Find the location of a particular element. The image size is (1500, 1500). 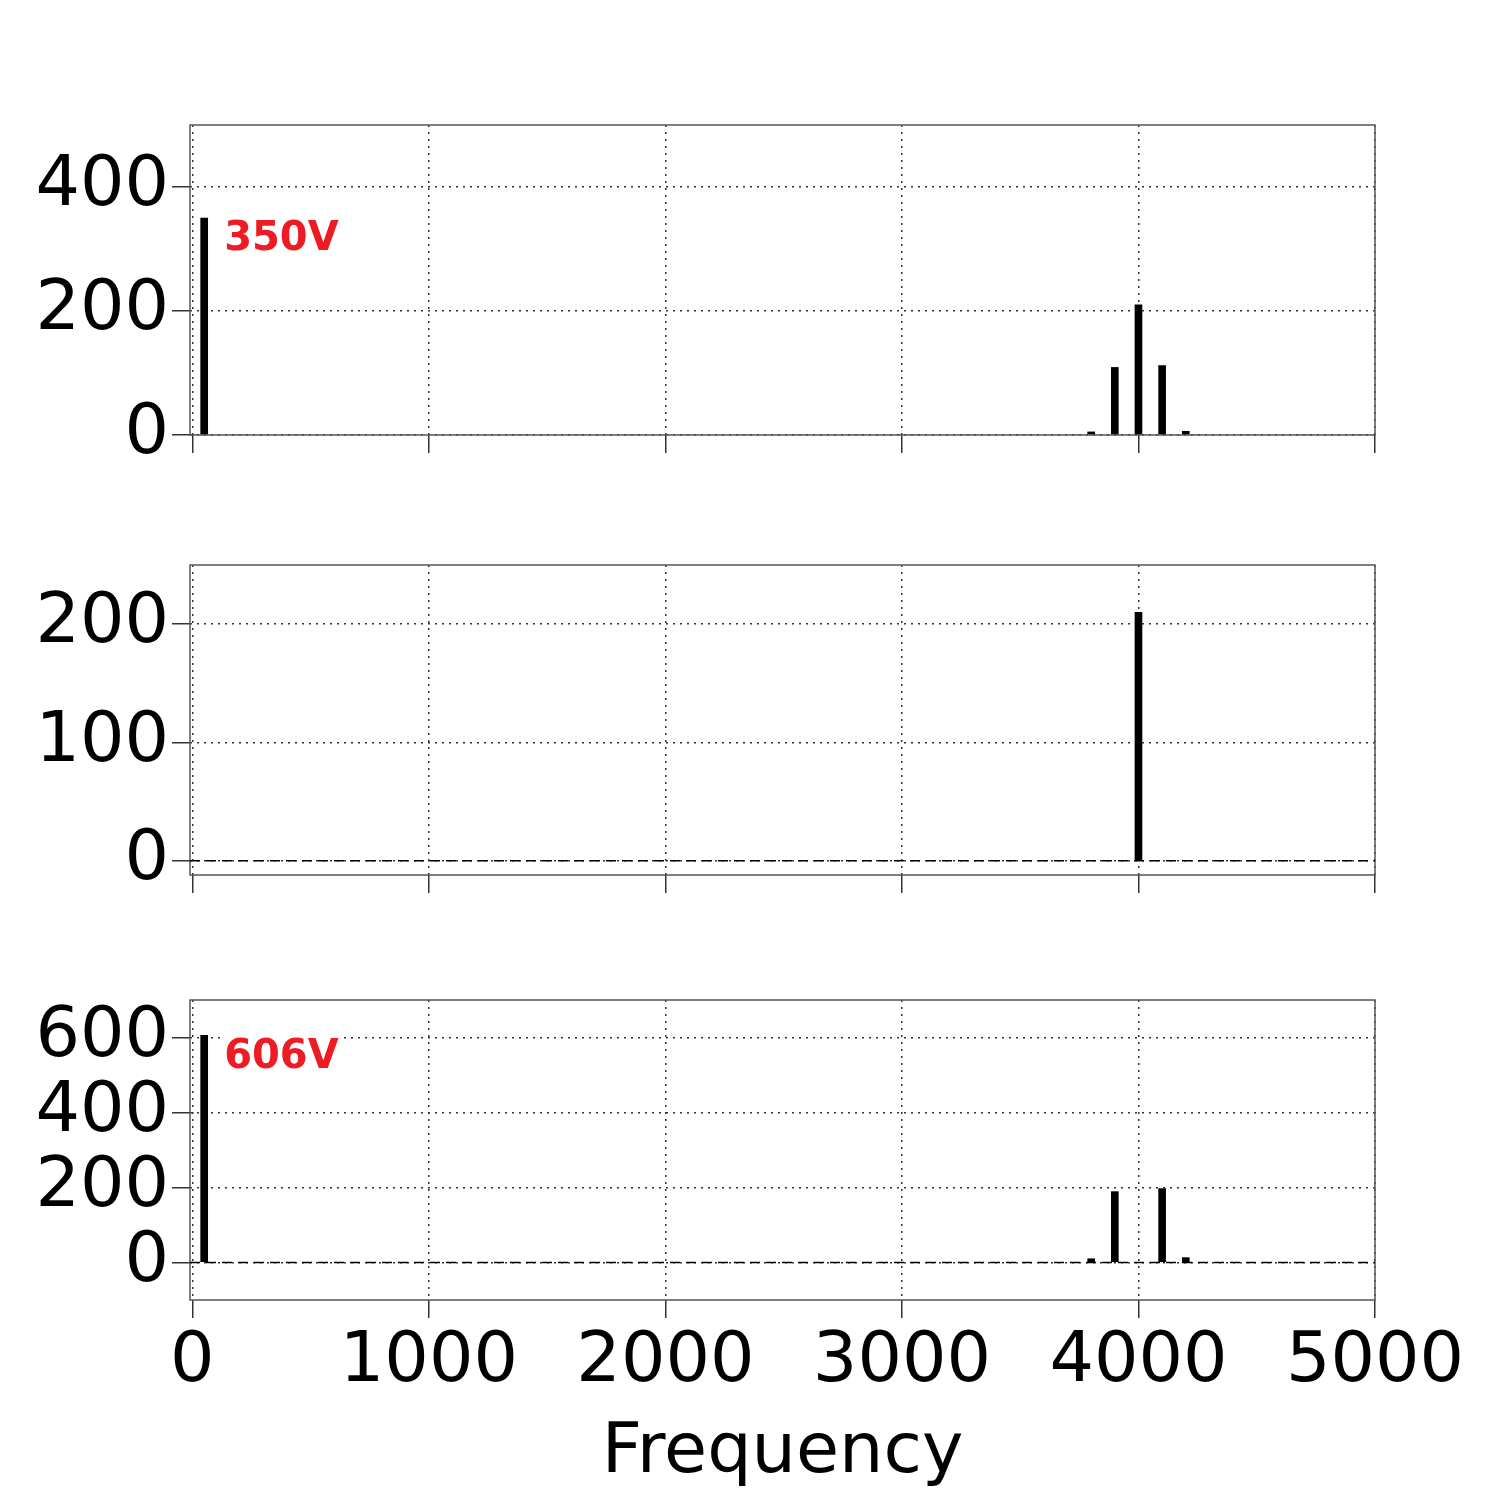

x-tick-label: 5000 is located at coordinates (1375, 1357).